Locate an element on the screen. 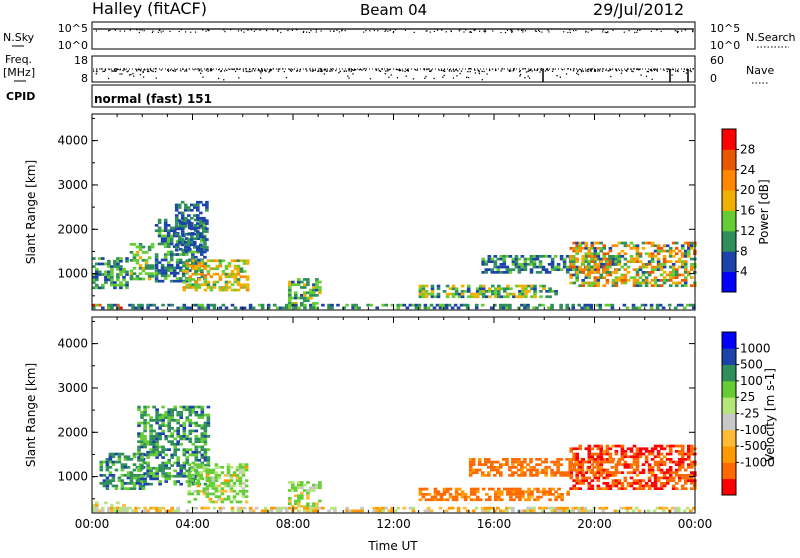  x-tick-label: 08:00 is located at coordinates (293, 524).